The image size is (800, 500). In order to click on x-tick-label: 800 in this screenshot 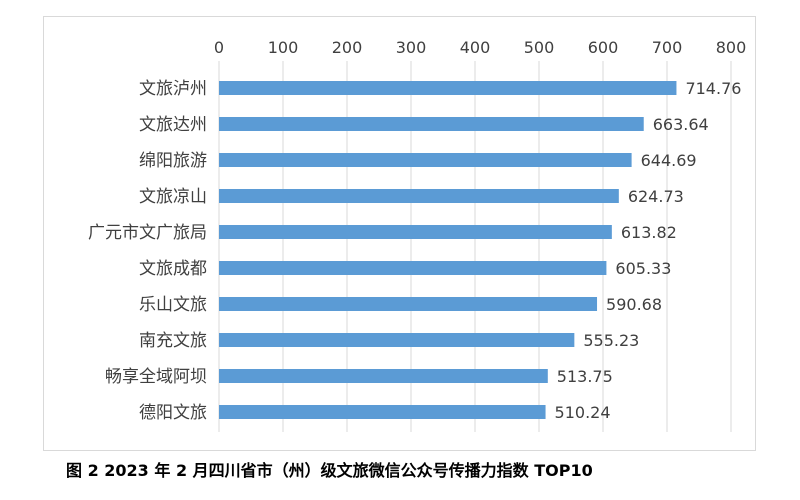, I will do `click(731, 47)`.